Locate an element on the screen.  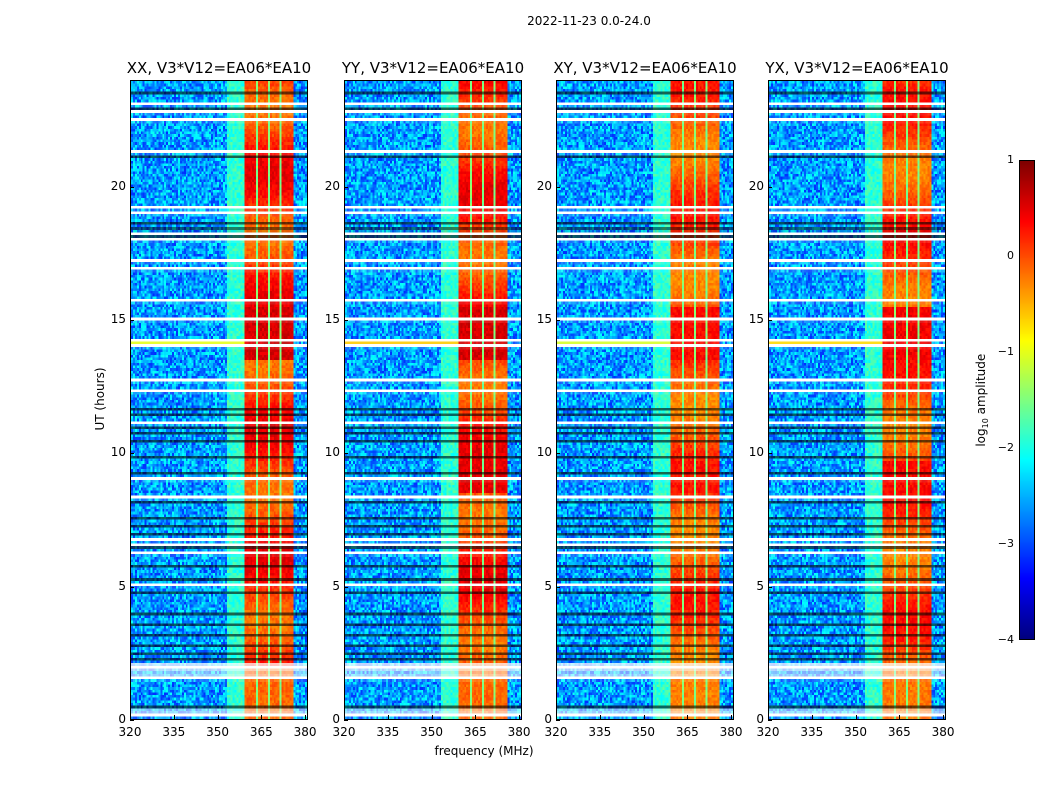
colorbar-label: log10 amplitude is located at coordinates (982, 400).